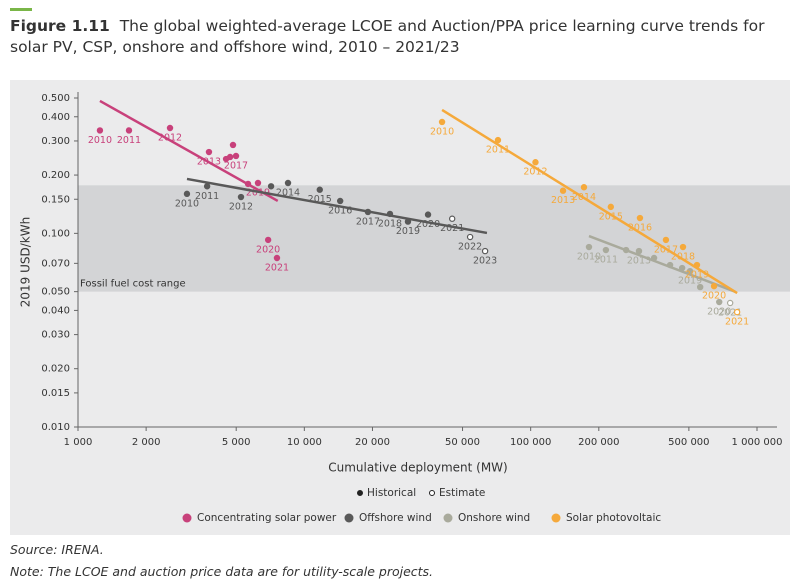 The height and width of the screenshot is (583, 800). What do you see at coordinates (267, 518) in the screenshot?
I see `legend-label: Concentrating solar power` at bounding box center [267, 518].